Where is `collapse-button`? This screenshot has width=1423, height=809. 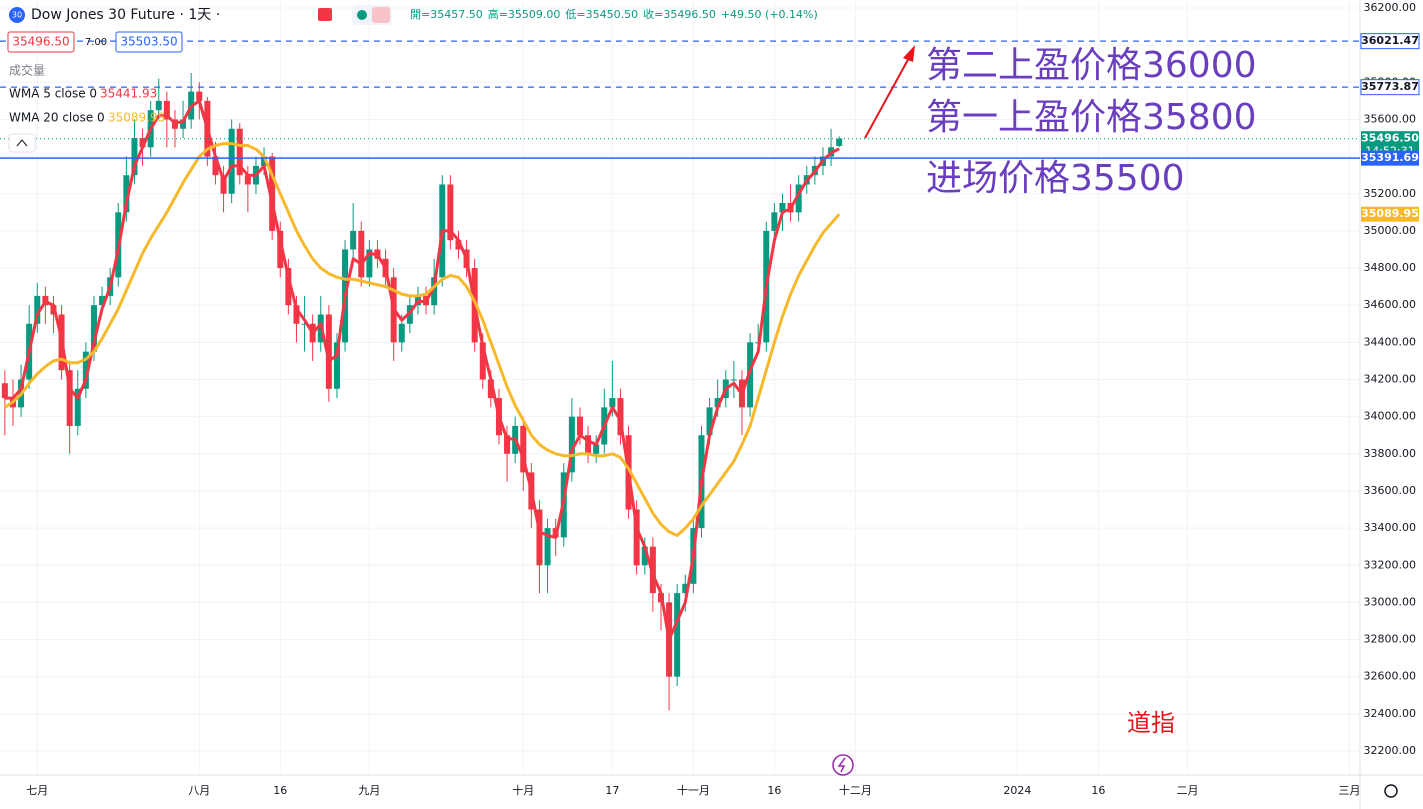
collapse-button is located at coordinates (22, 143).